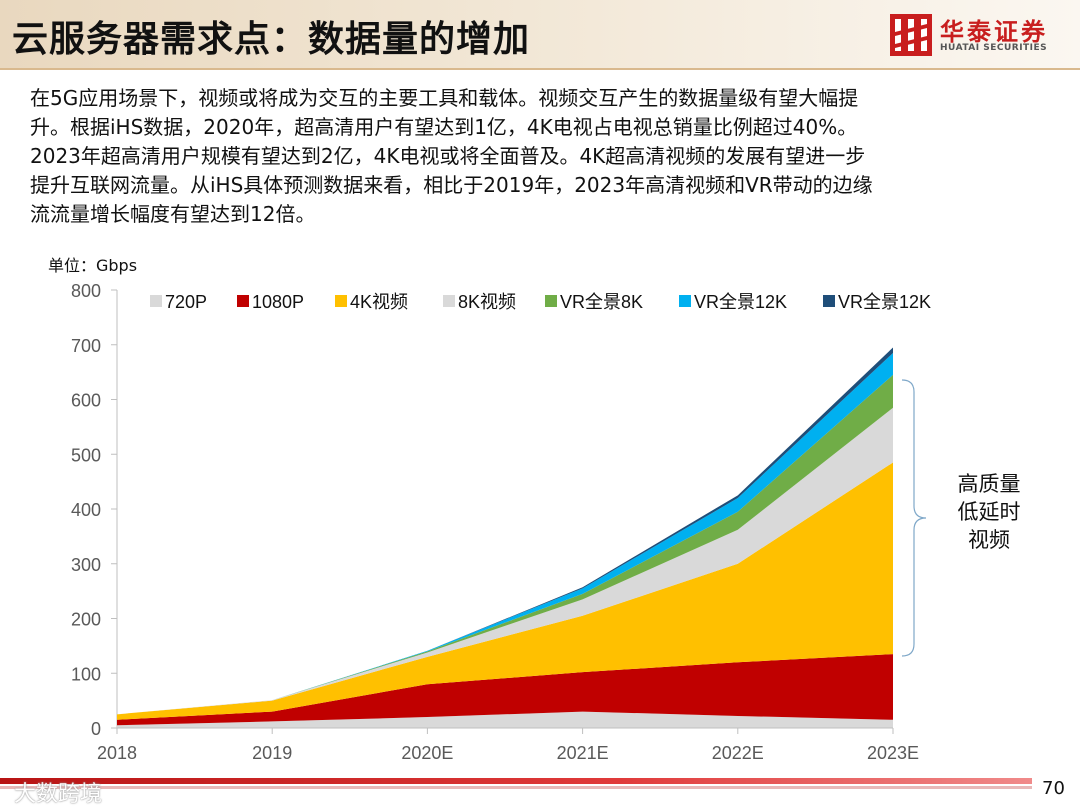 This screenshot has height=810, width=1080. What do you see at coordinates (86, 674) in the screenshot?
I see `y-tick-label: 100` at bounding box center [86, 674].